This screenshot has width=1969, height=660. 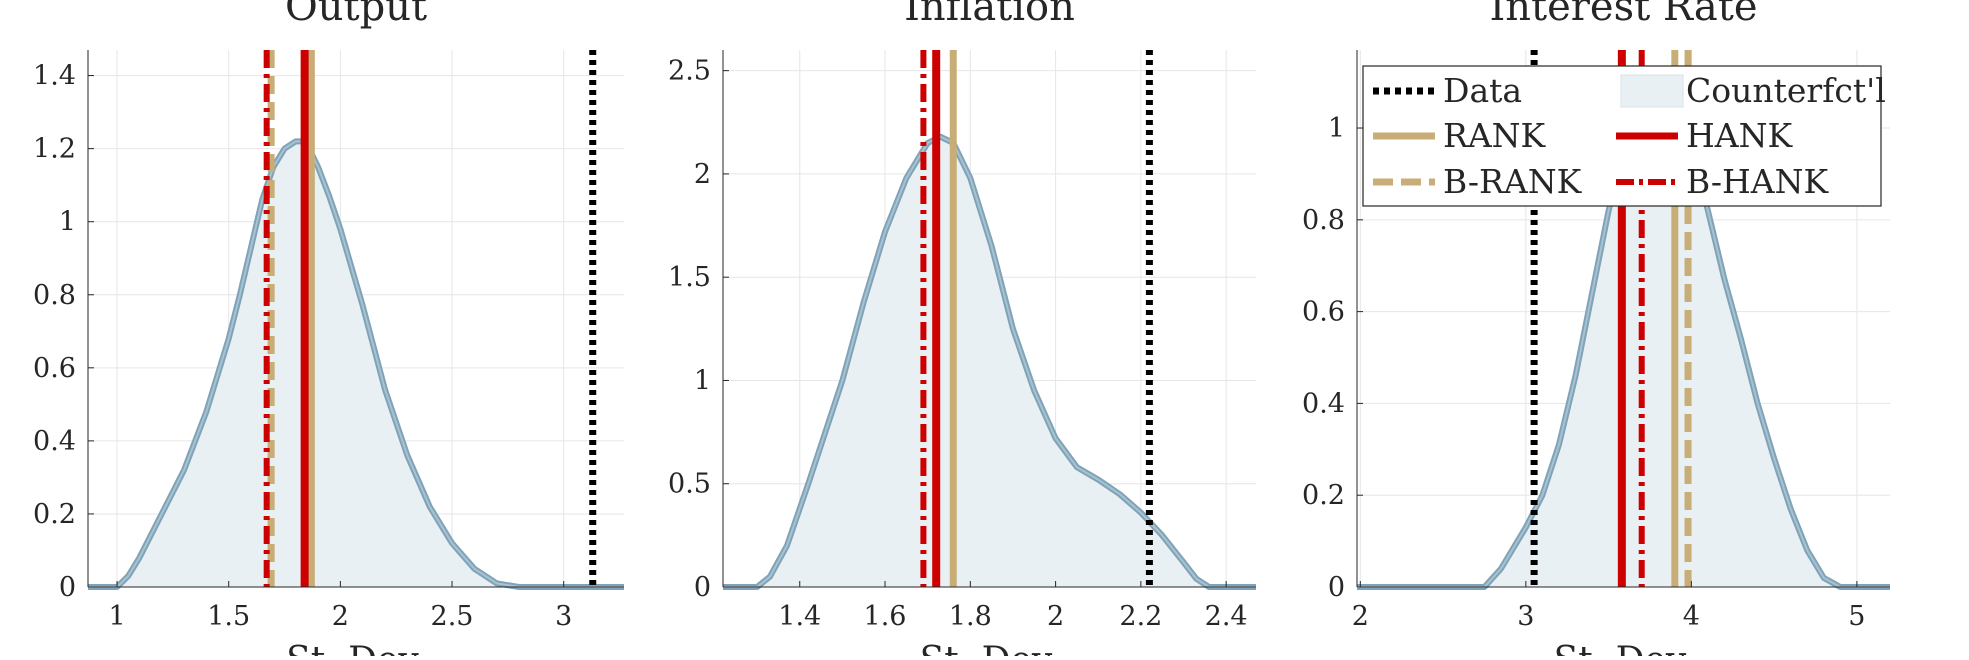 I want to click on y-tick-label: 2, so click(x=702, y=174).